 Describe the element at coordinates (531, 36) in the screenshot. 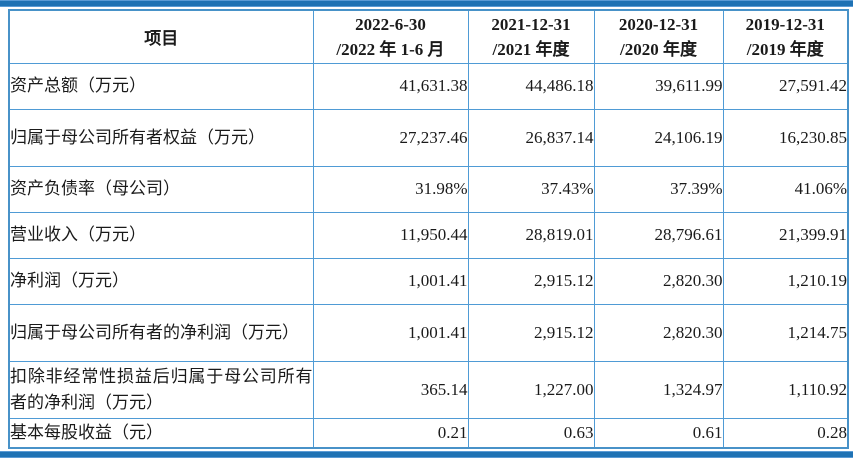

I see `header-period-2021: 2021-12-31 /2021 年度` at that location.